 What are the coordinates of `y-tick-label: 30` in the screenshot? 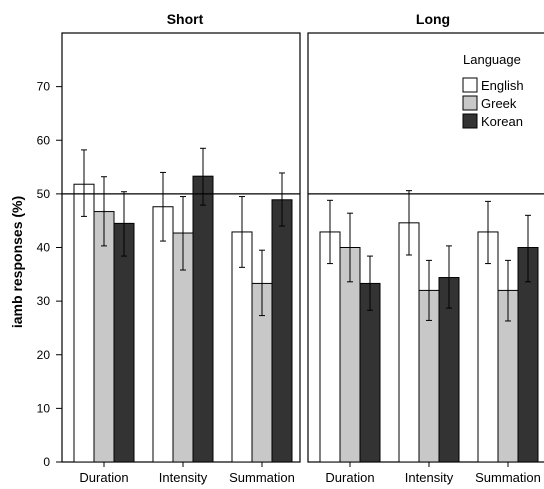 It's located at (44, 301).